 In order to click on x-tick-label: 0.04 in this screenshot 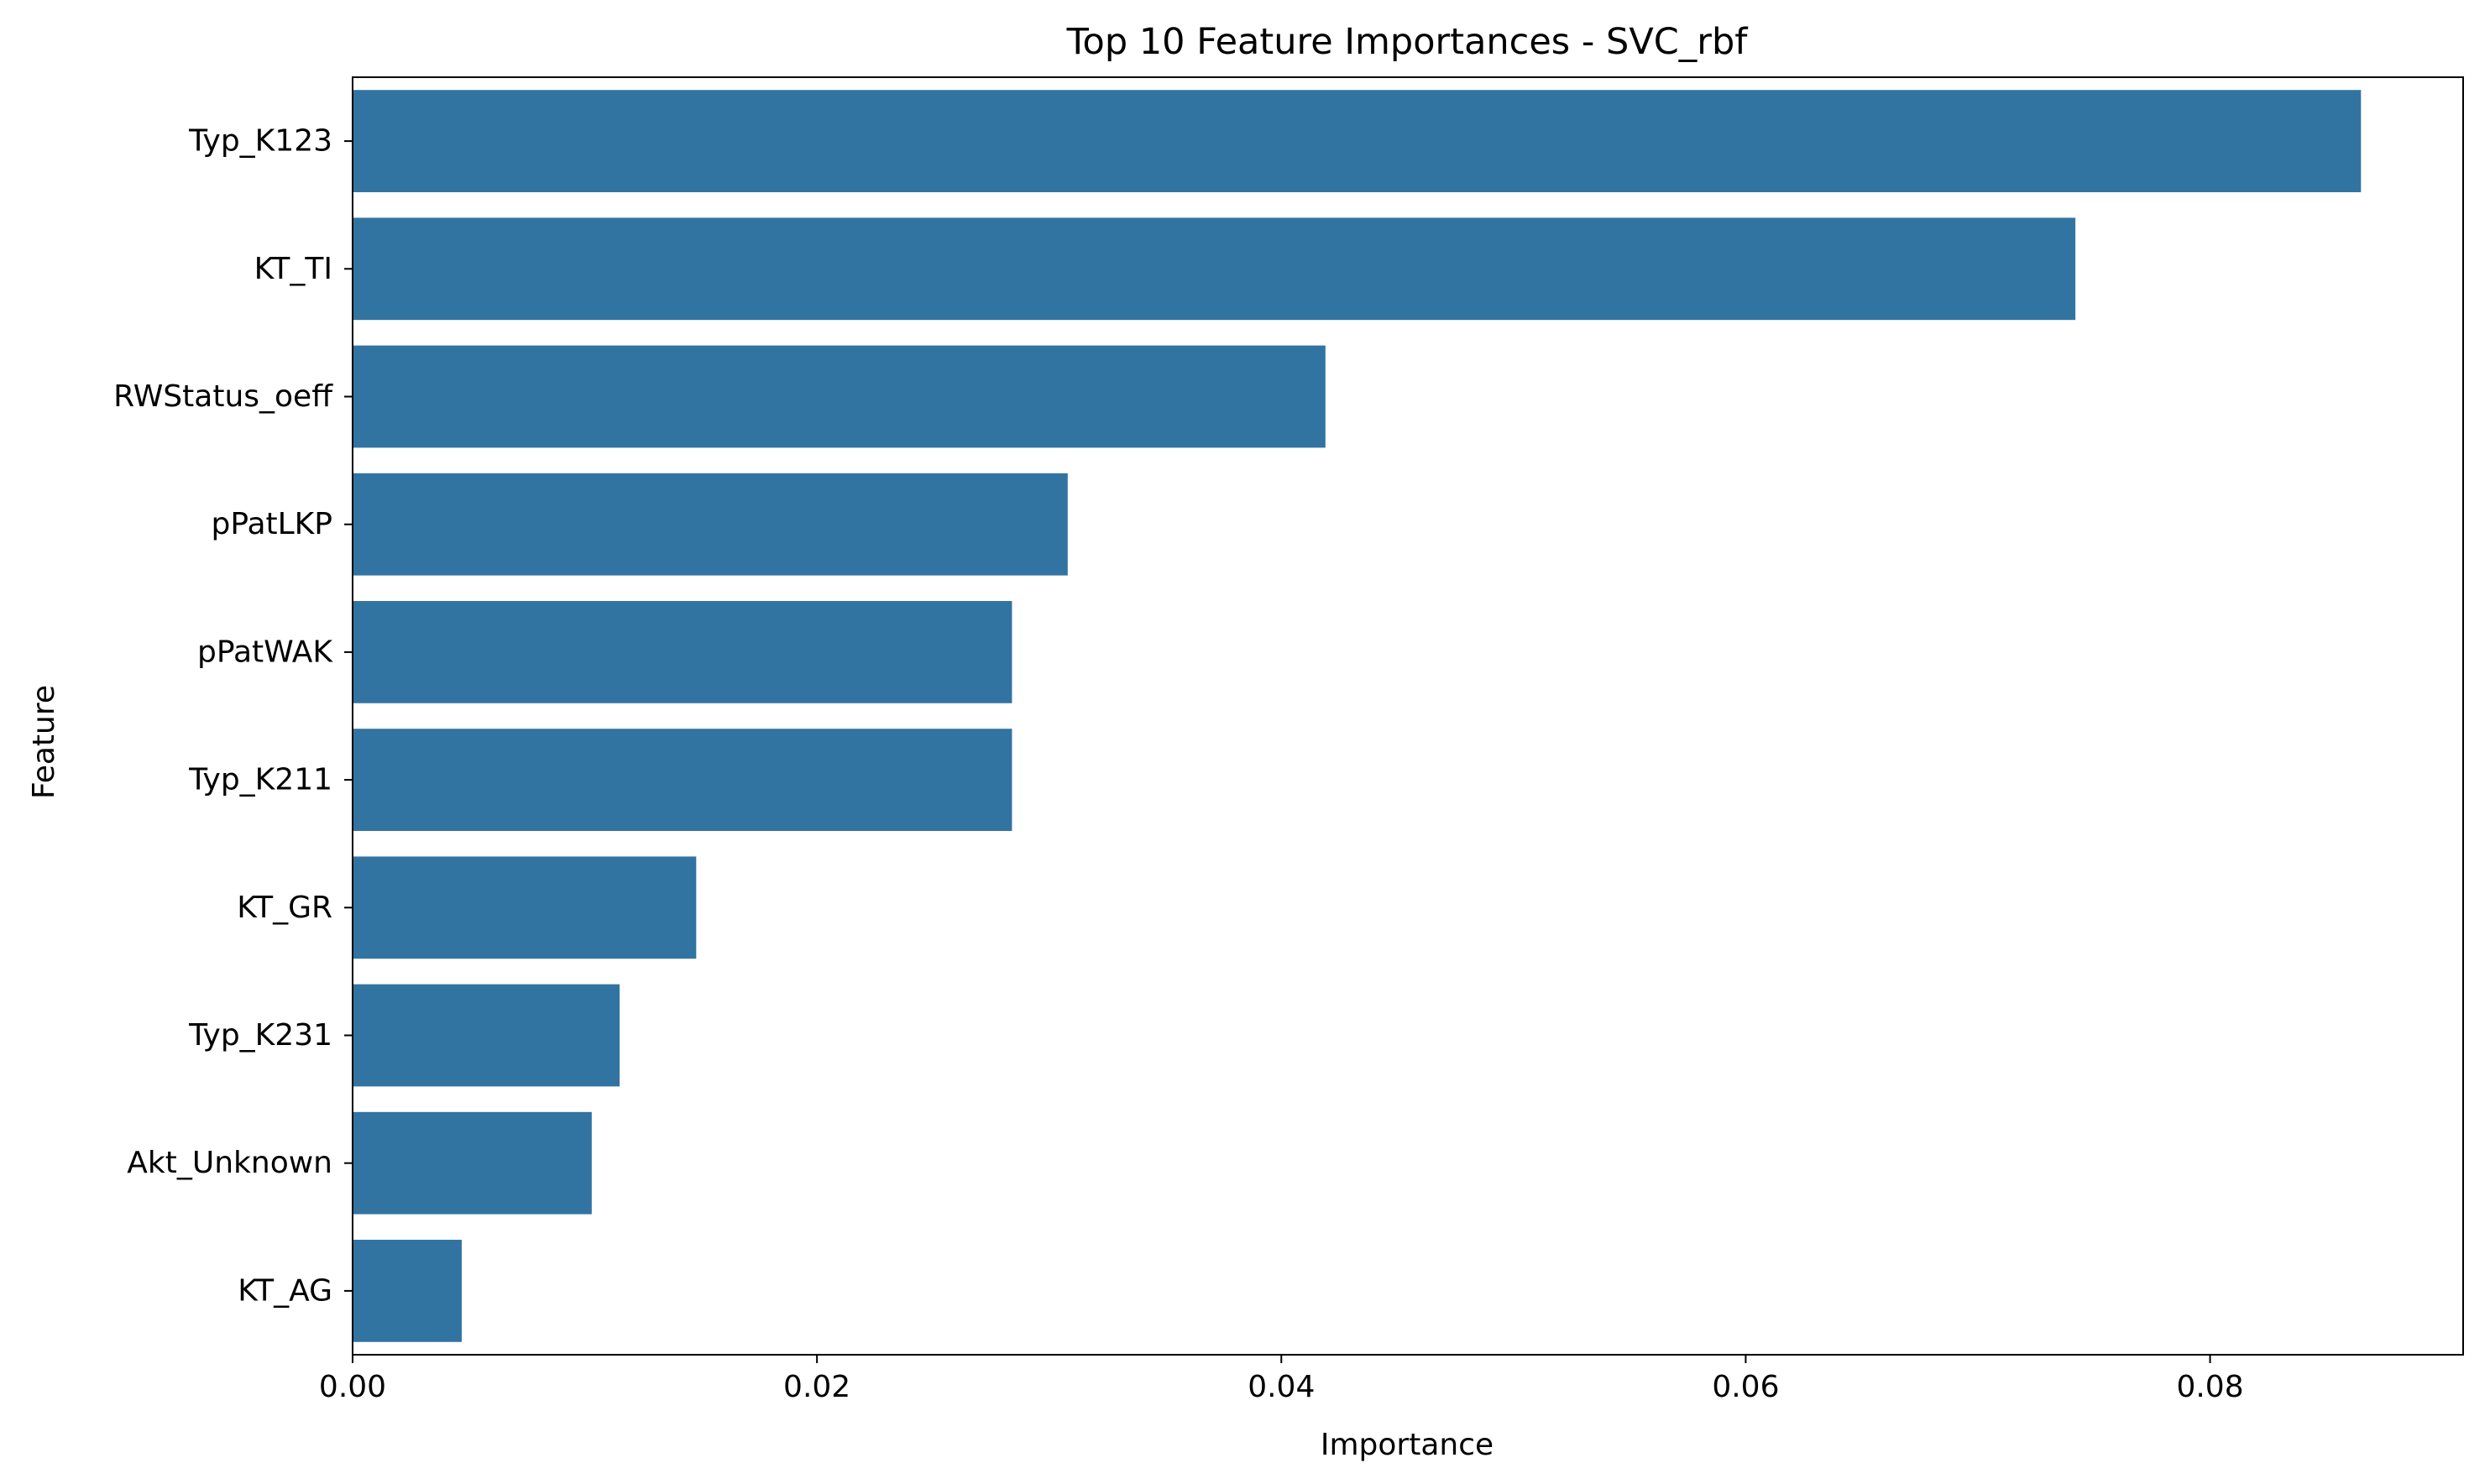, I will do `click(1281, 1387)`.